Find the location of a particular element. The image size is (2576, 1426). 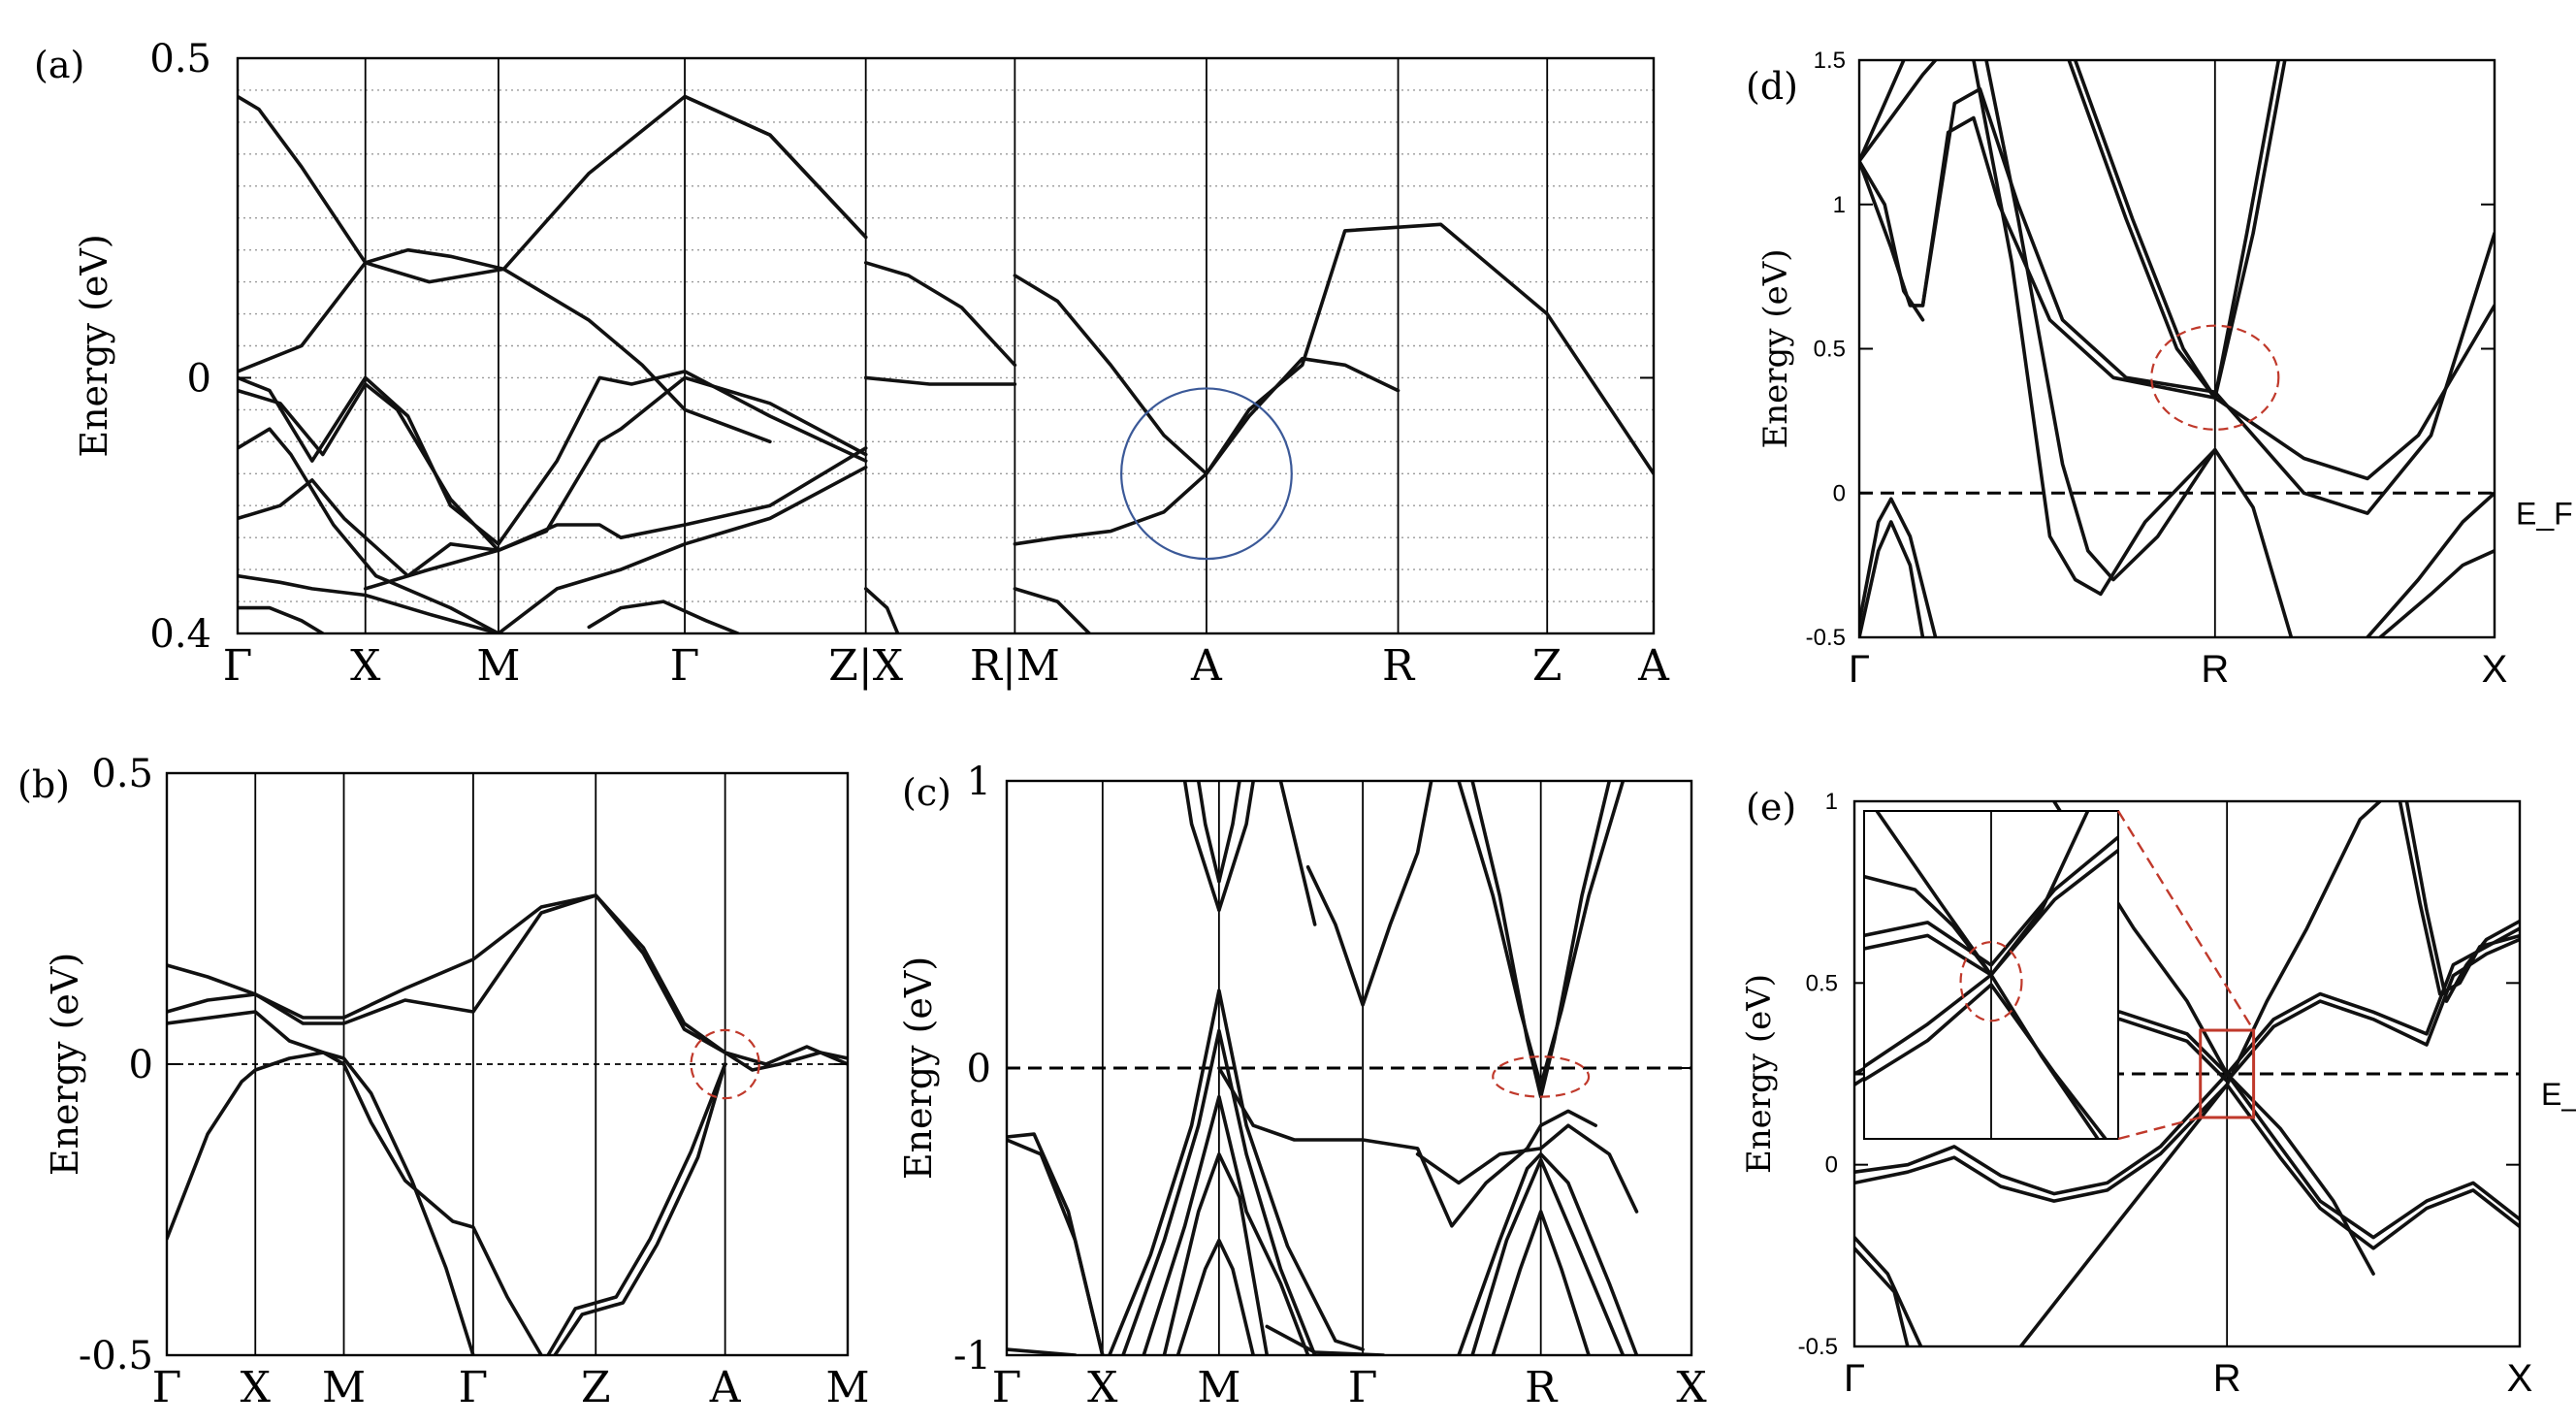

kpath-label: A is located at coordinates (1206, 666).